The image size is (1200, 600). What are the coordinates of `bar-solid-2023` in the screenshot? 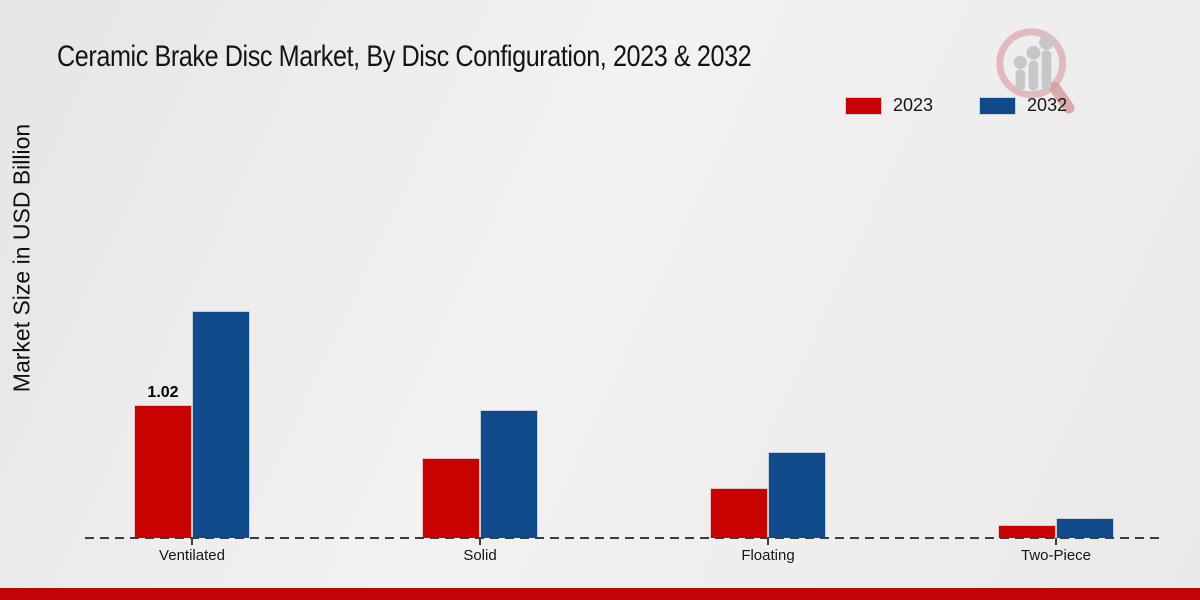 It's located at (451, 498).